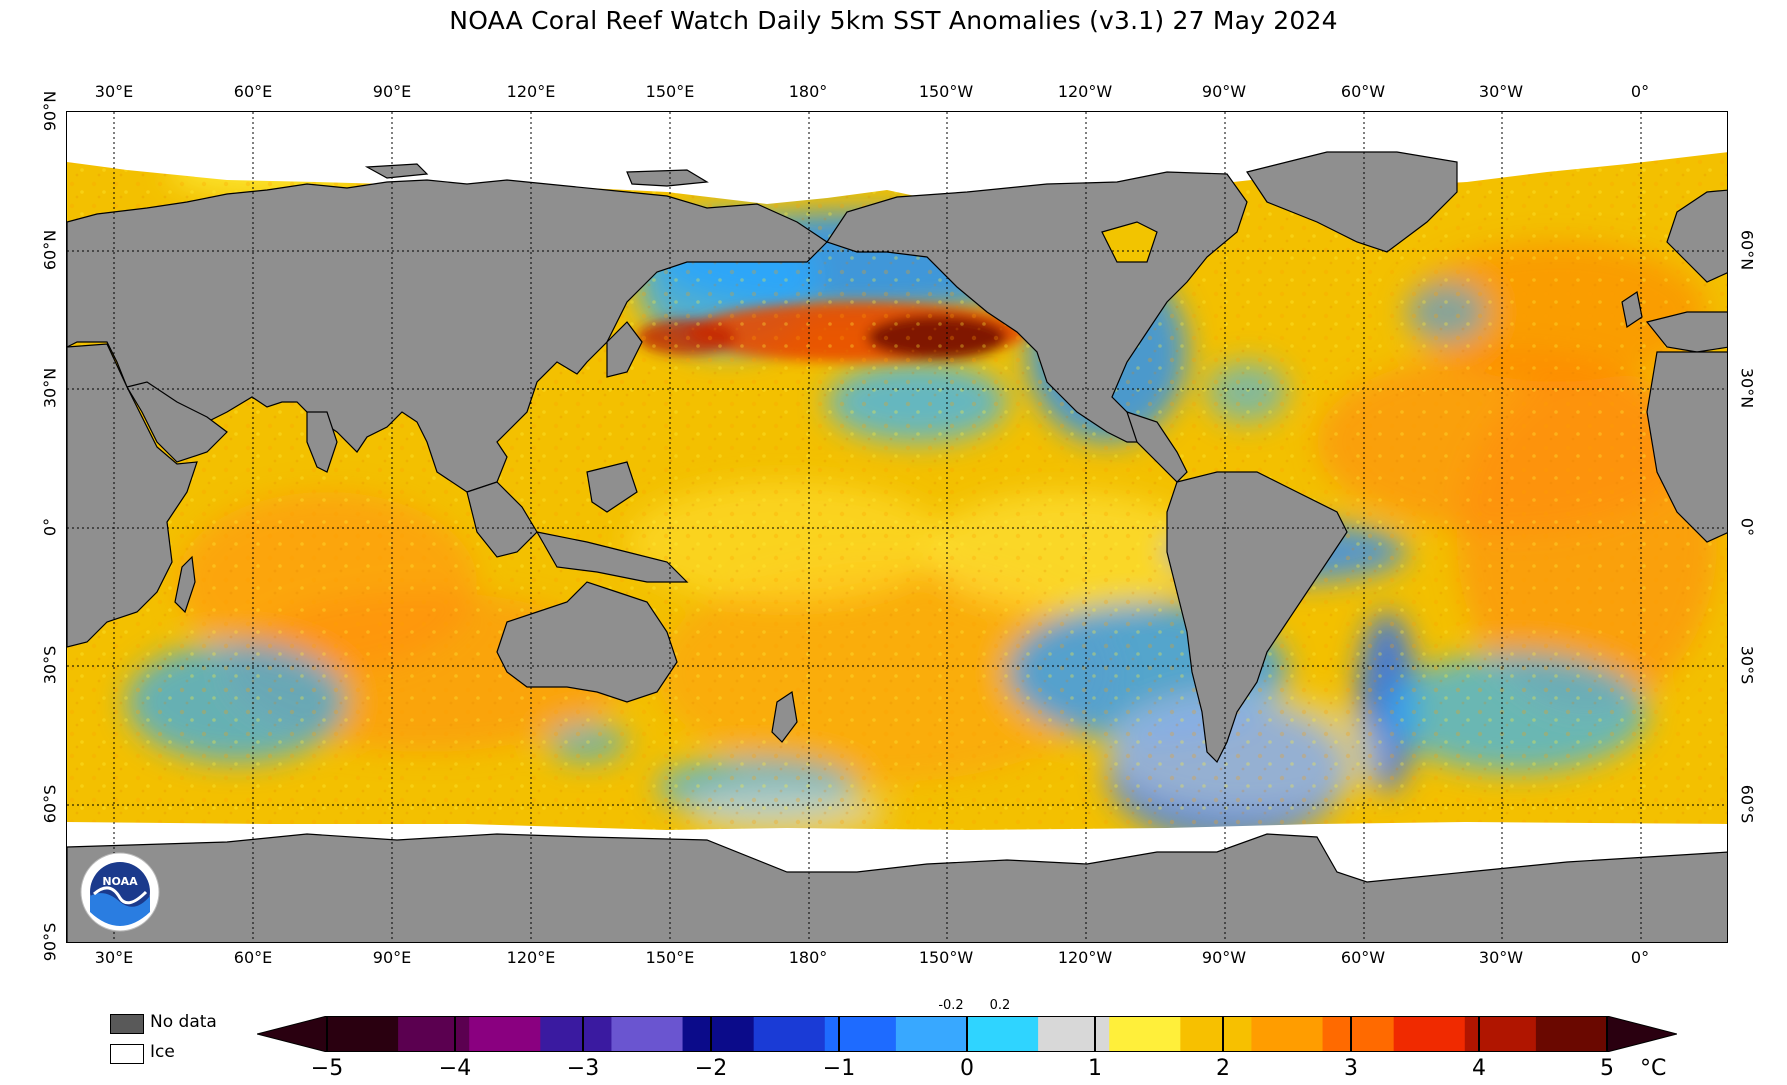 This screenshot has height=1085, width=1787. Describe the element at coordinates (1223, 1068) in the screenshot. I see `colorbar-tick: 2` at that location.